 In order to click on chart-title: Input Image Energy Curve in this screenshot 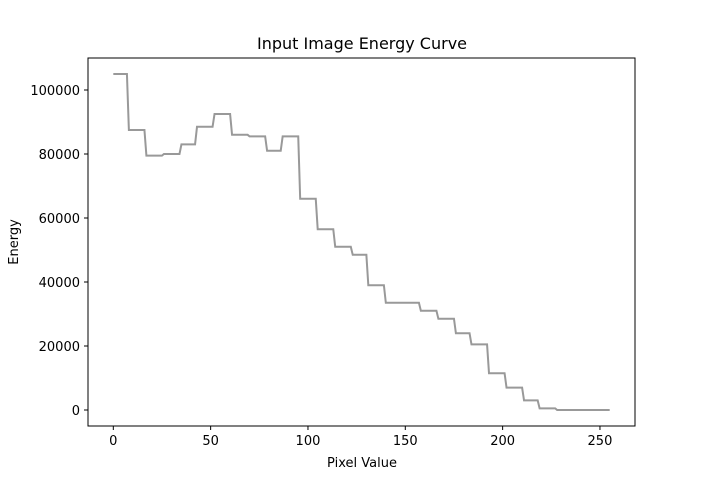, I will do `click(362, 43)`.